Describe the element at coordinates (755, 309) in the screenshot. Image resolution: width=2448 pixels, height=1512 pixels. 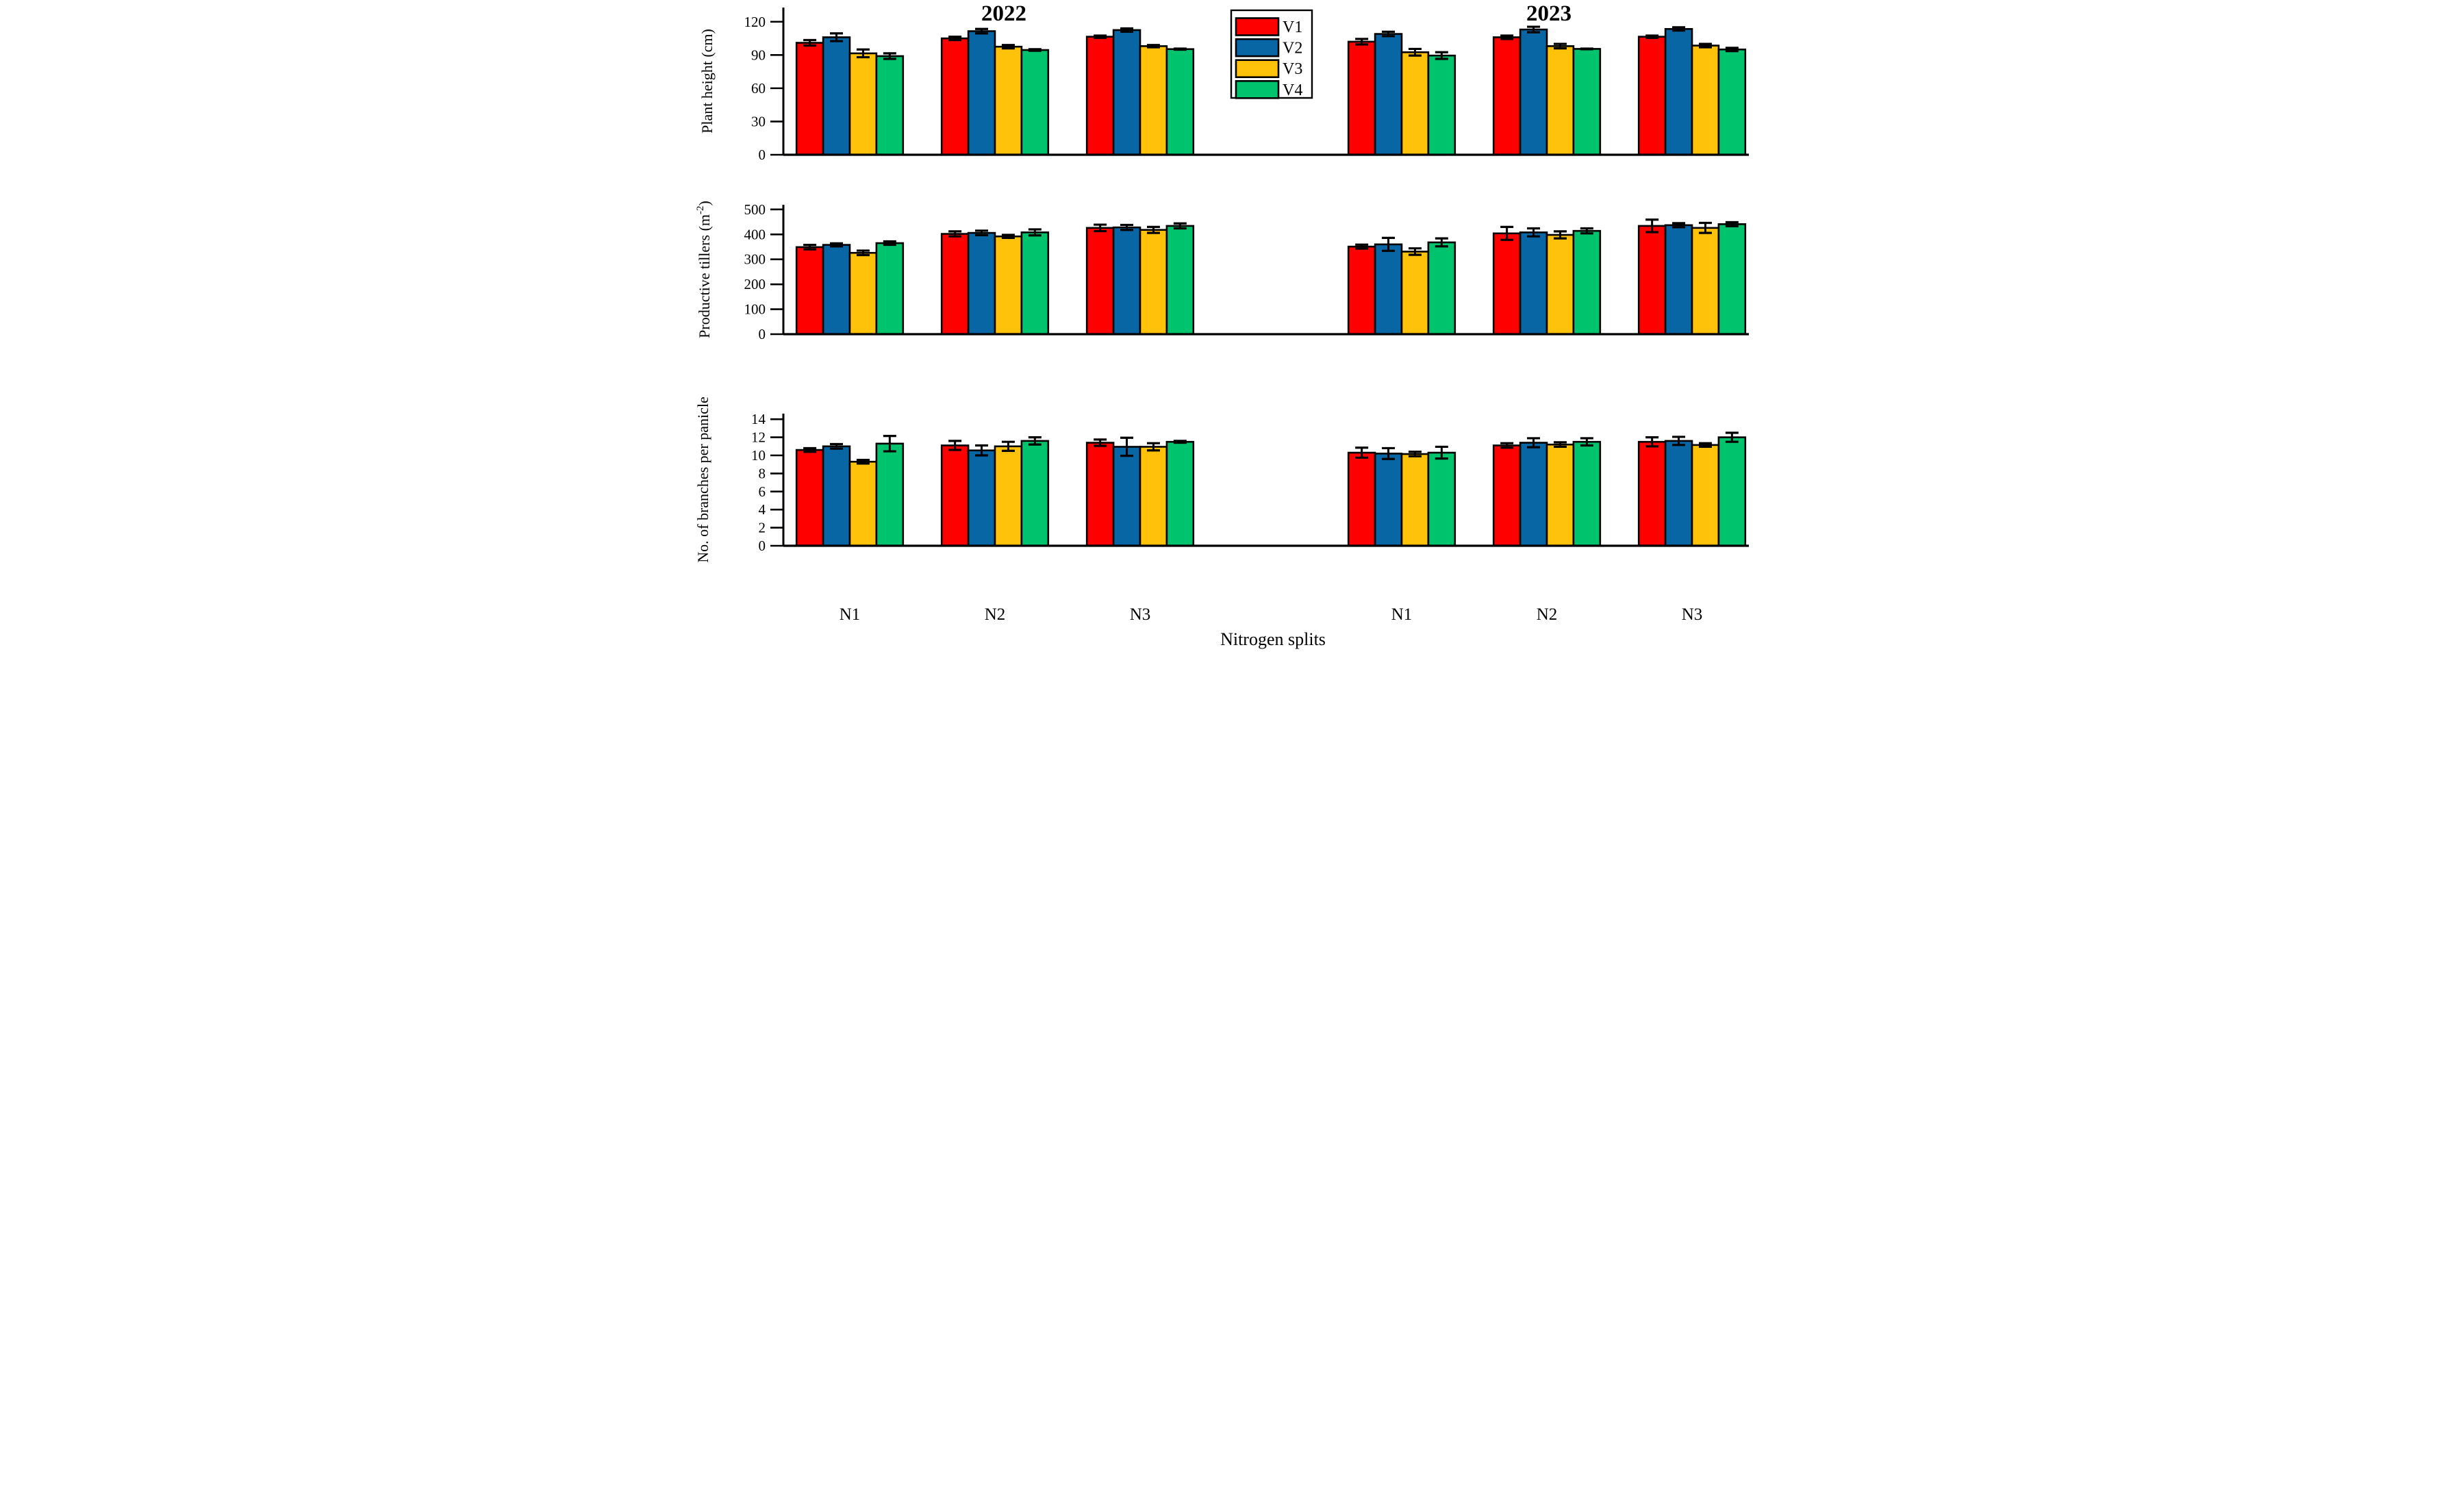
I see `y-tick-label: 100` at that location.